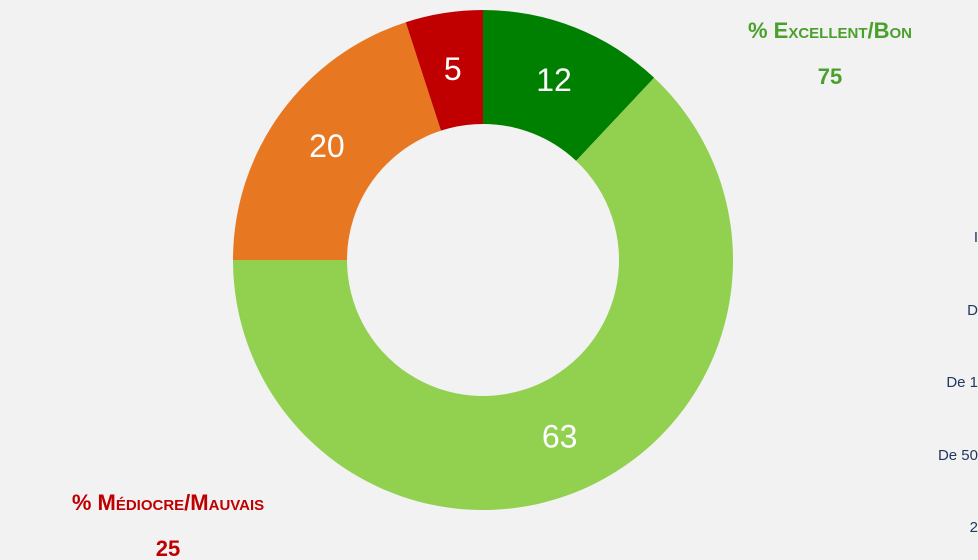 Image resolution: width=978 pixels, height=560 pixels. I want to click on data-label: 5, so click(453, 69).